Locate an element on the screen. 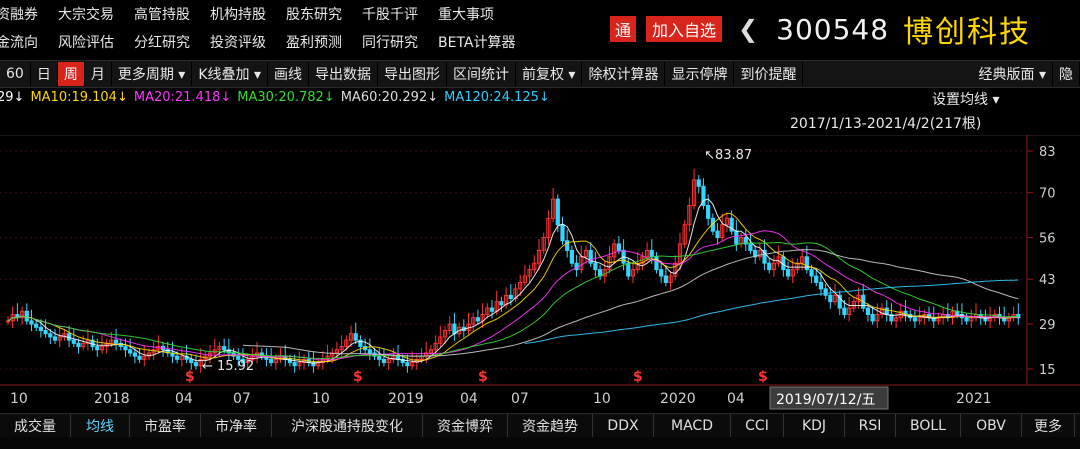  dividend-marker-icon: $ is located at coordinates (638, 377).